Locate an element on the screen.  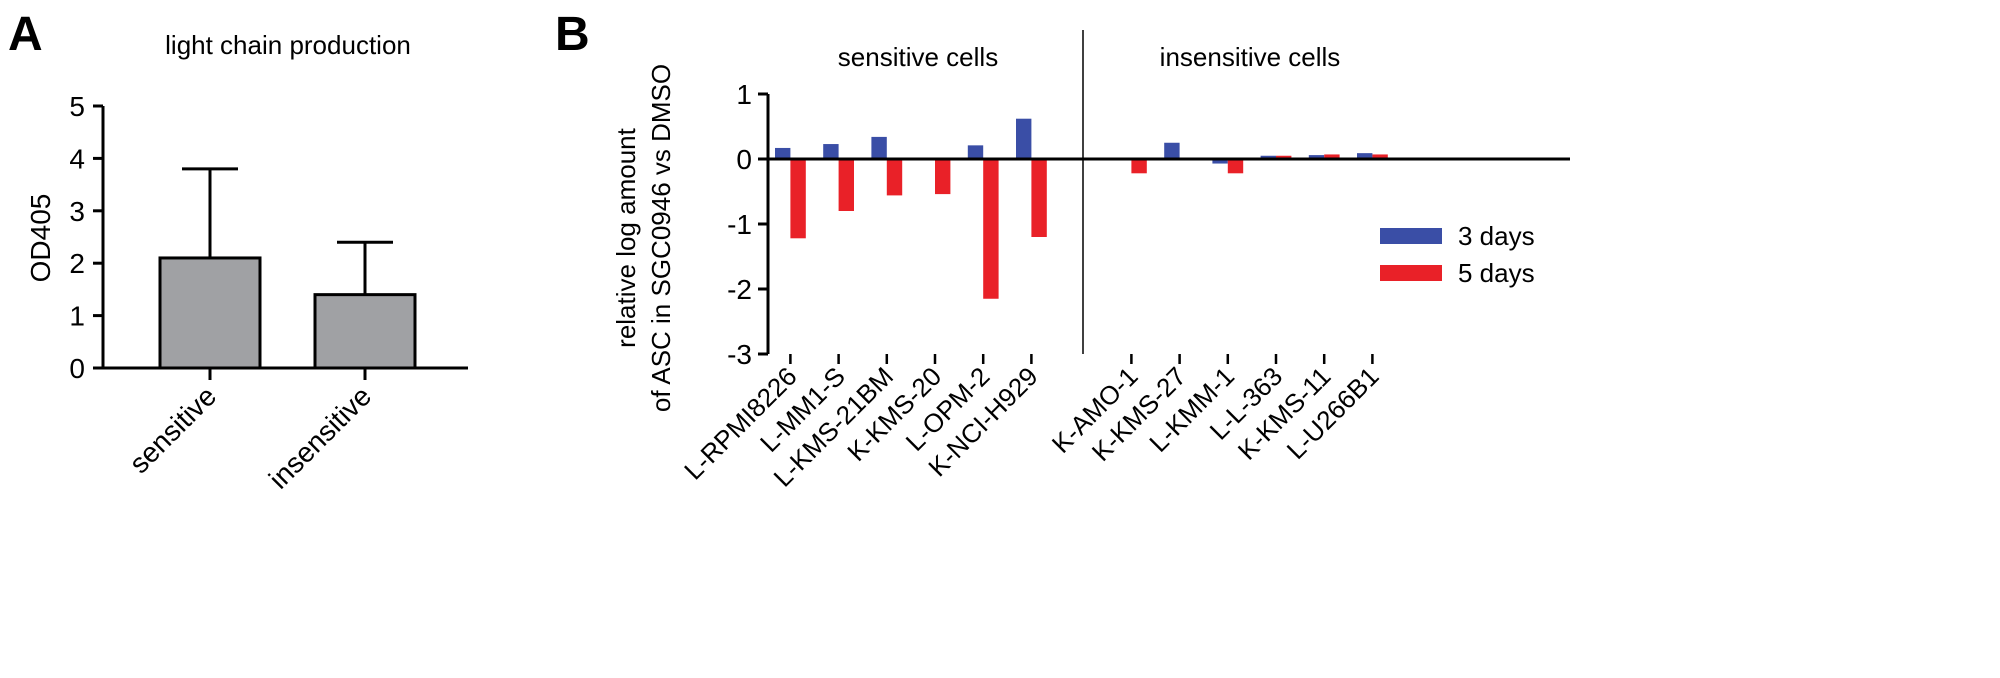
x-tick-label-a: sensitive is located at coordinates (172, 429).